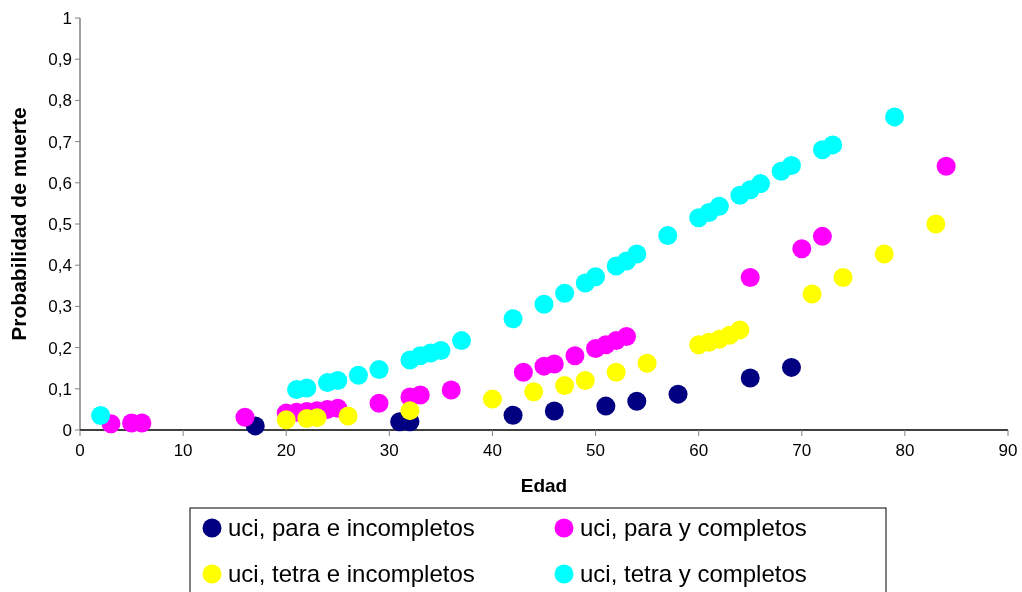  Describe the element at coordinates (596, 450) in the screenshot. I see `x-tick-label: 50` at that location.